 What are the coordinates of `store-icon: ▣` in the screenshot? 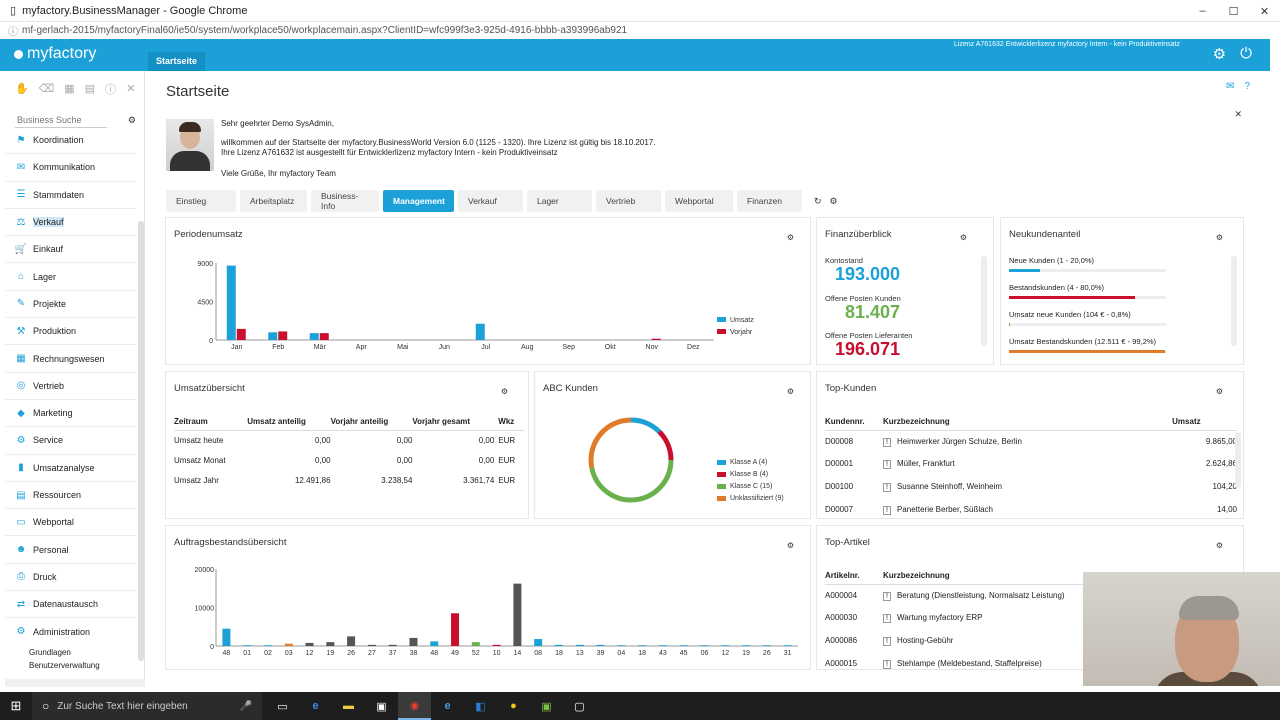 It's located at (381, 706).